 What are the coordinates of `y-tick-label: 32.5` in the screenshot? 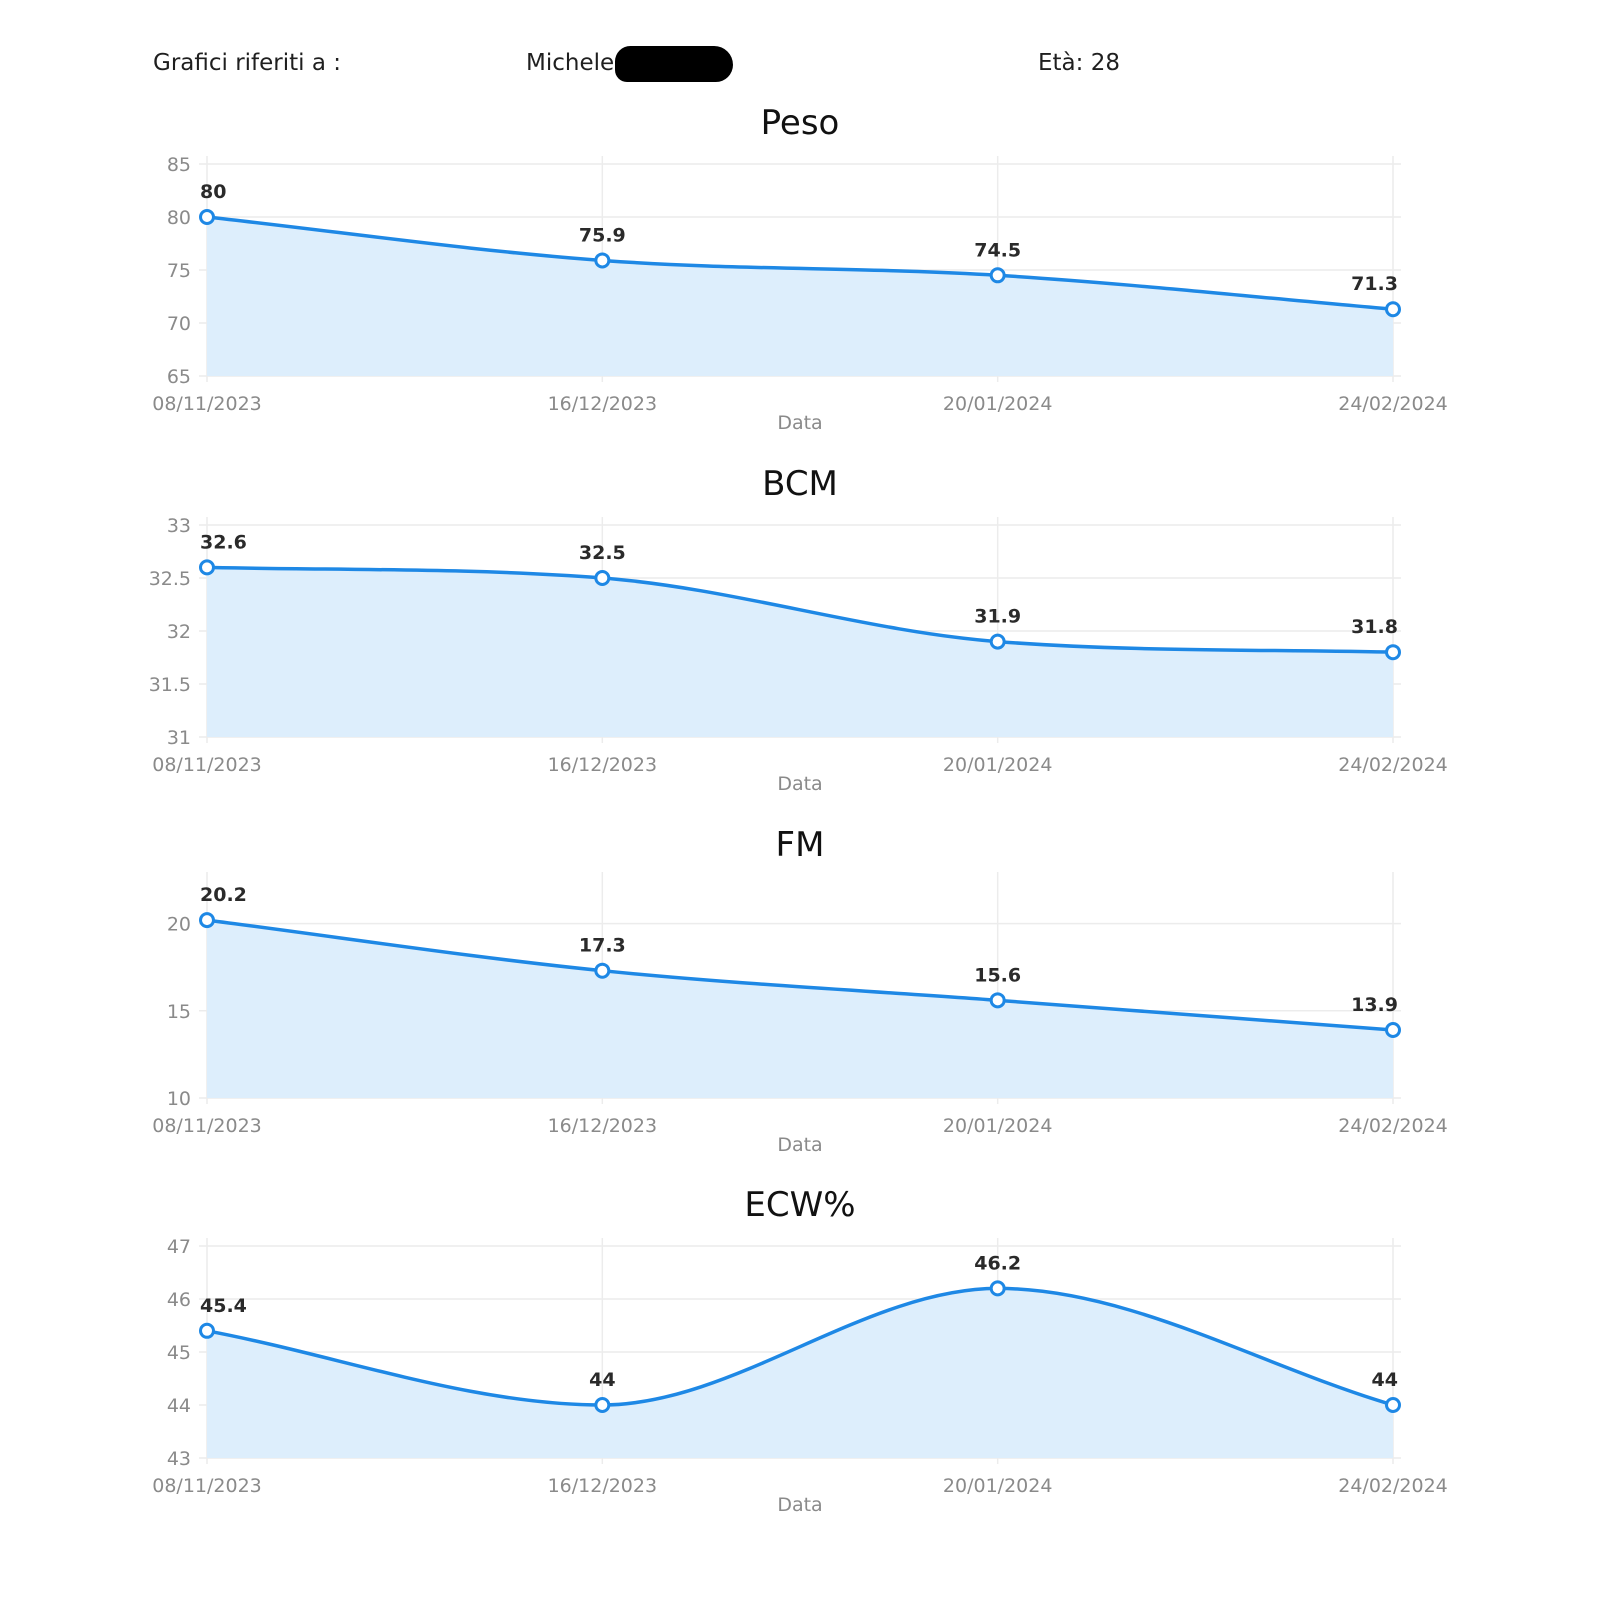 It's located at (170, 579).